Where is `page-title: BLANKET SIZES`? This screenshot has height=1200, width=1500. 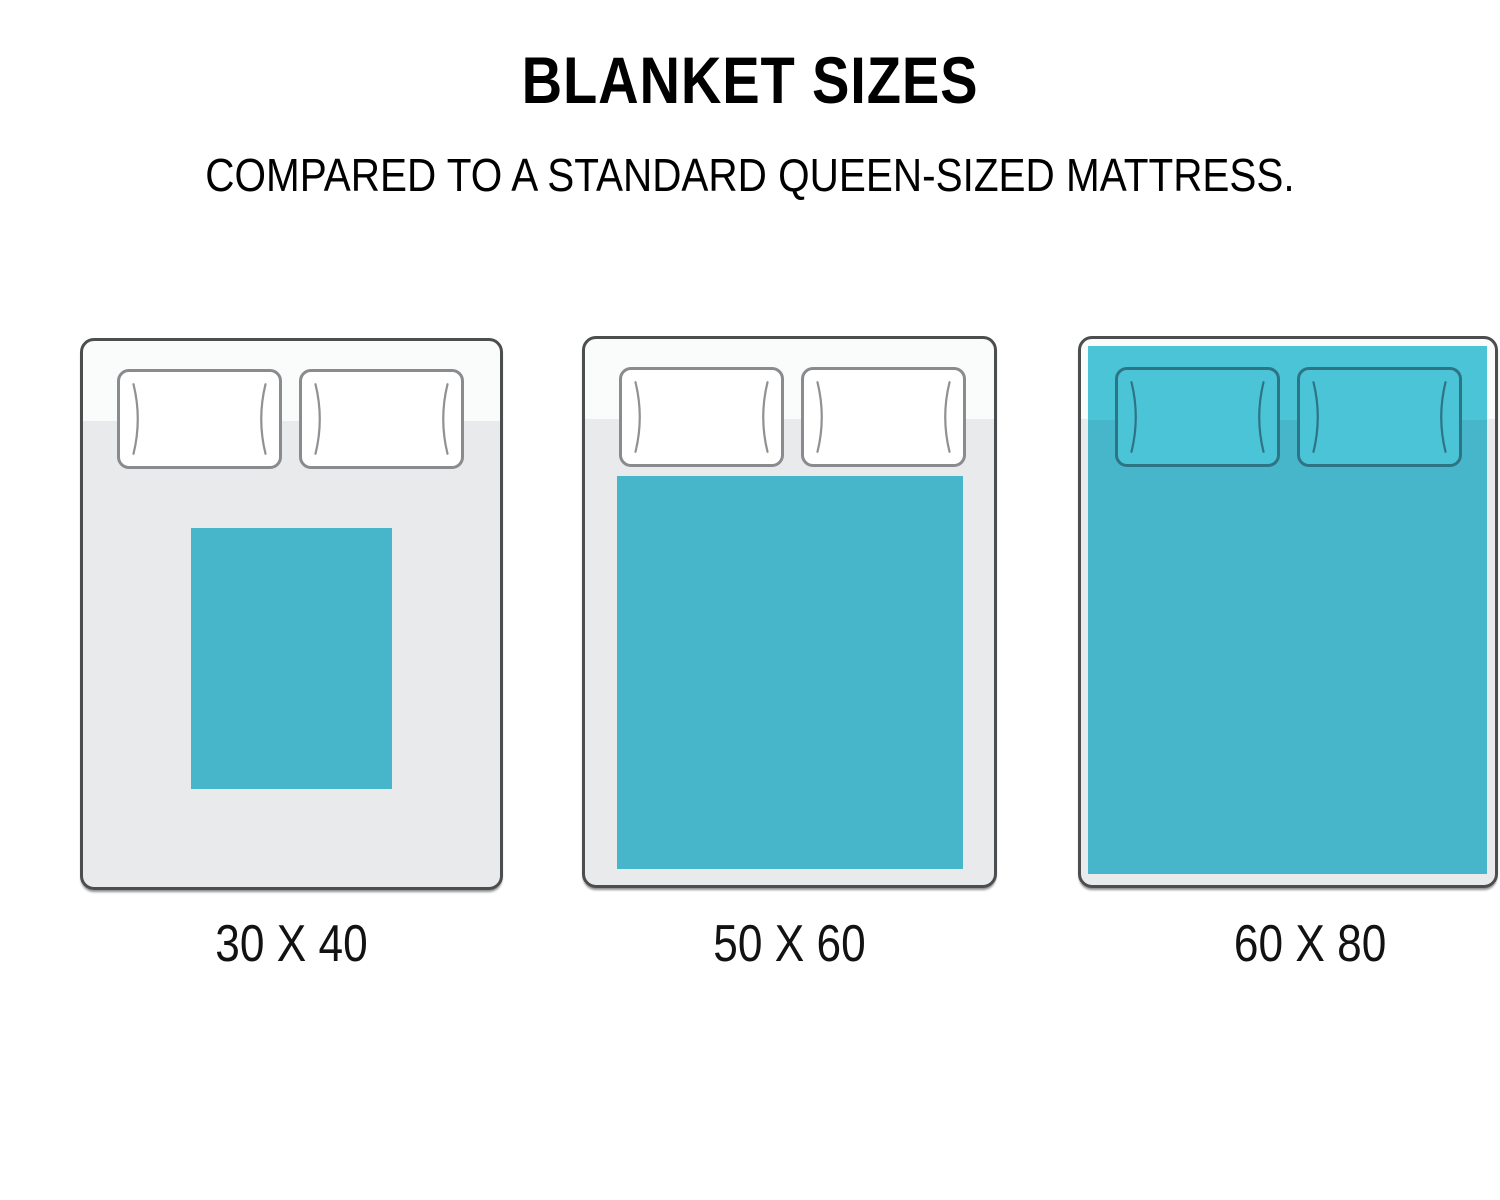
page-title: BLANKET SIZES is located at coordinates (750, 80).